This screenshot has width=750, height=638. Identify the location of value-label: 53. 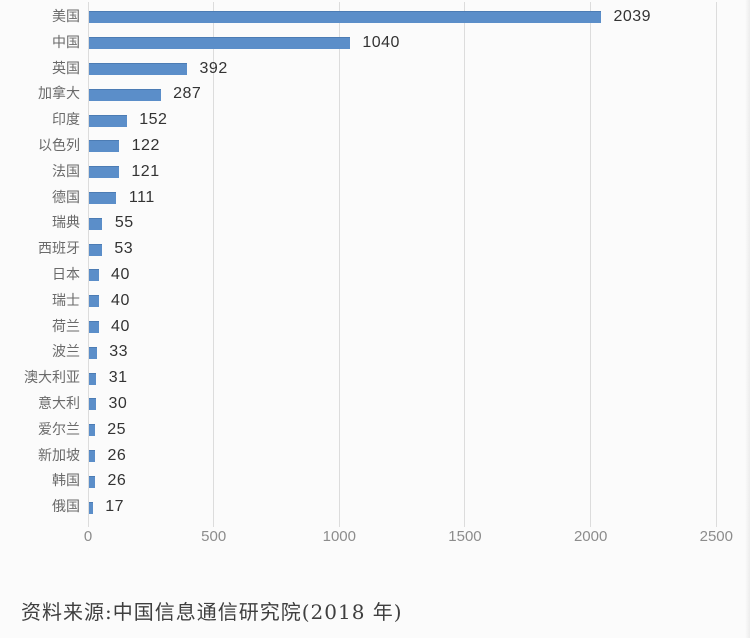
(124, 249).